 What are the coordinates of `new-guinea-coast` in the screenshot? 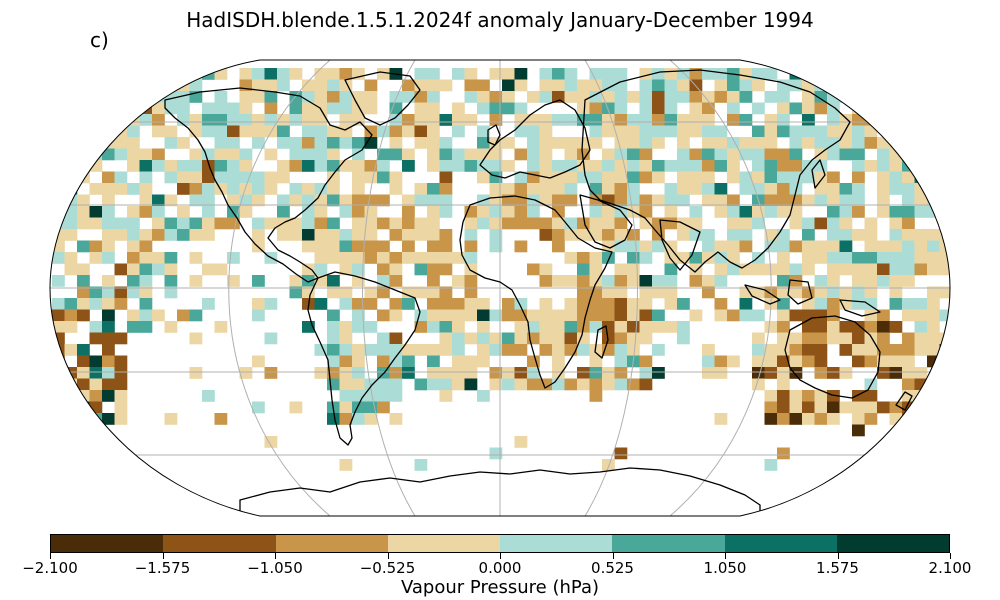 It's located at (860, 308).